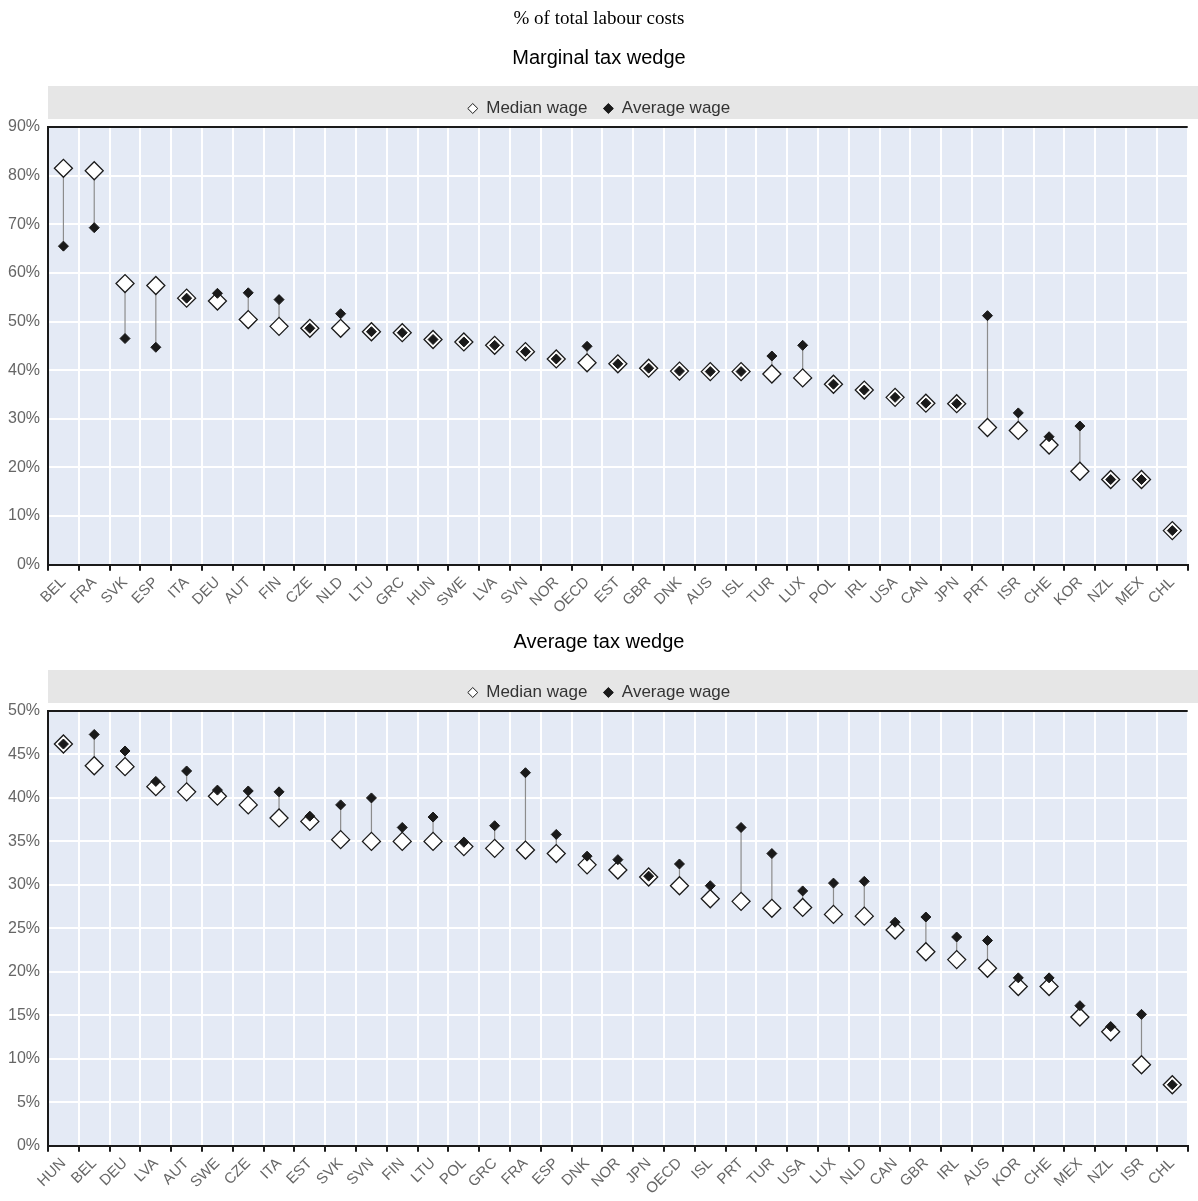 Image resolution: width=1198 pixels, height=1201 pixels. I want to click on chart-subtitle: % of total labour costs, so click(599, 18).